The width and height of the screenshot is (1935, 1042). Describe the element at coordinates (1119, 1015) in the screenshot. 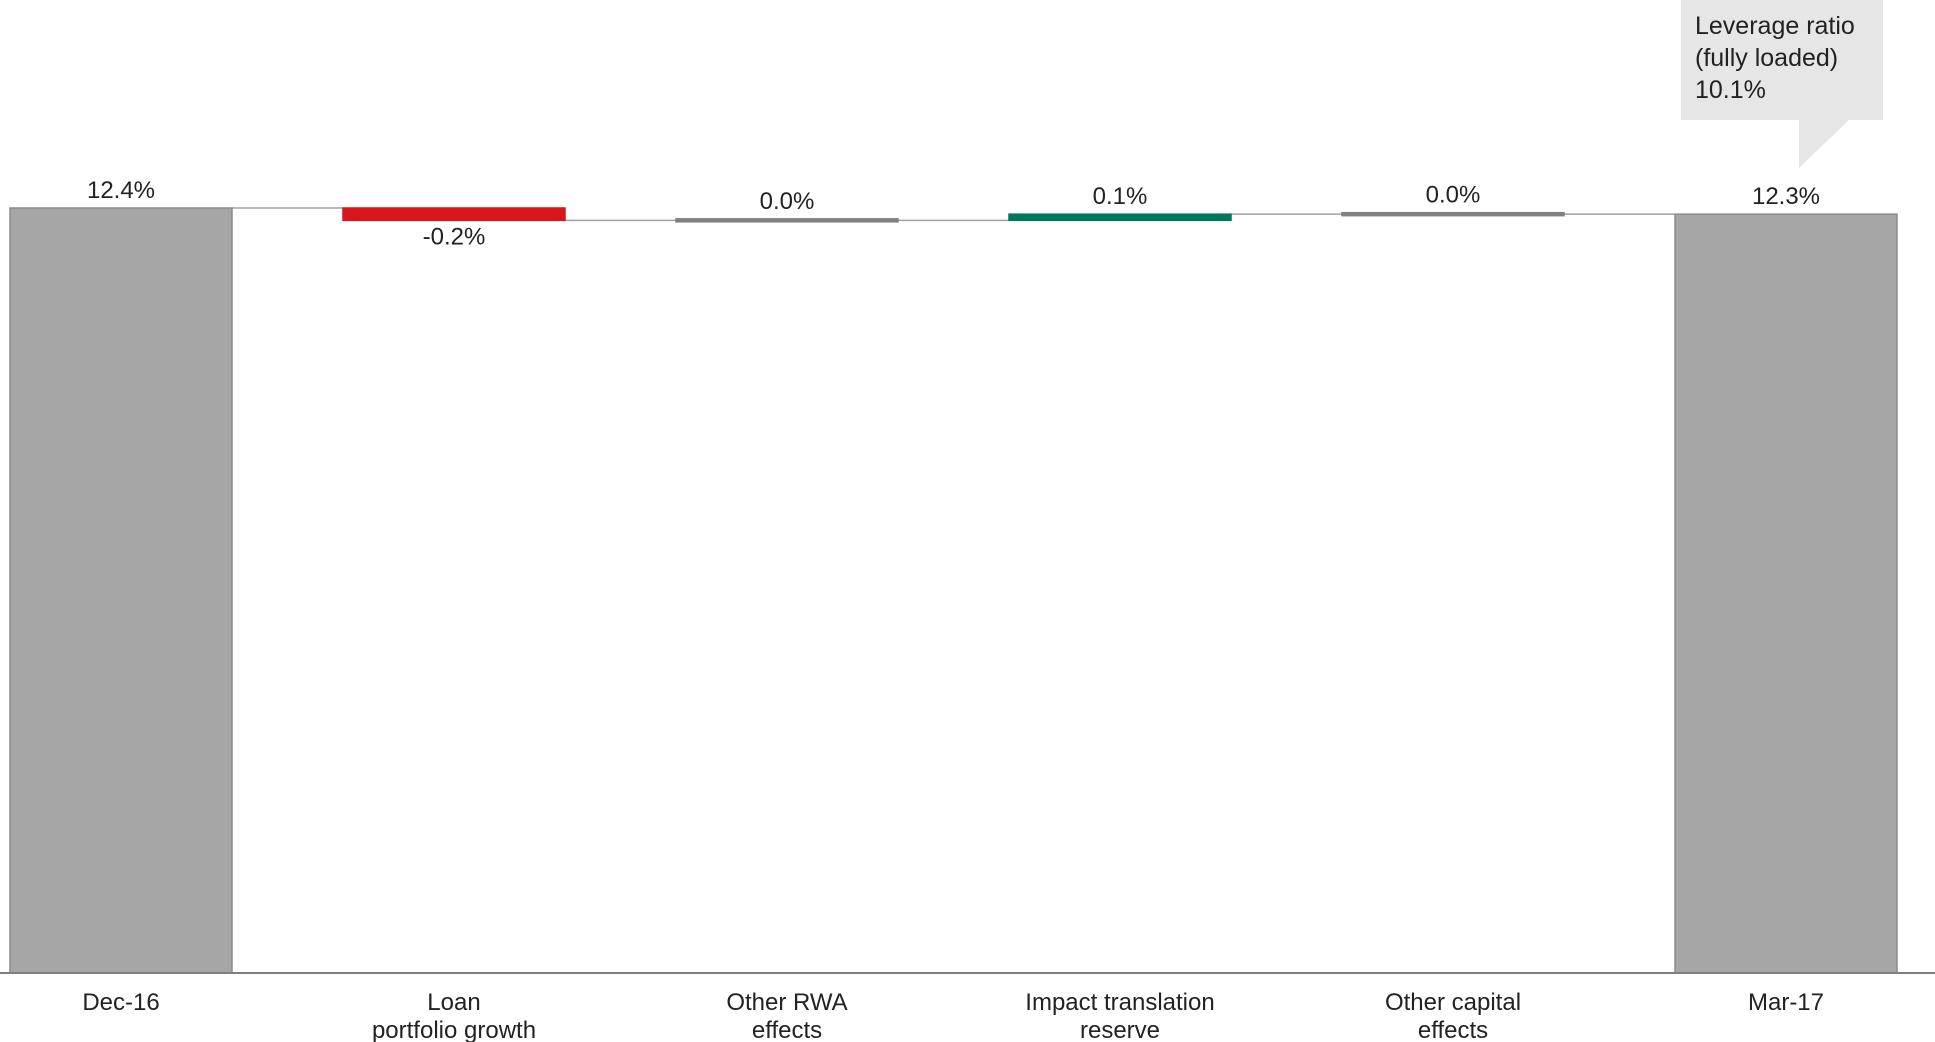

I see `category-label-3: Impact translation reserve` at that location.